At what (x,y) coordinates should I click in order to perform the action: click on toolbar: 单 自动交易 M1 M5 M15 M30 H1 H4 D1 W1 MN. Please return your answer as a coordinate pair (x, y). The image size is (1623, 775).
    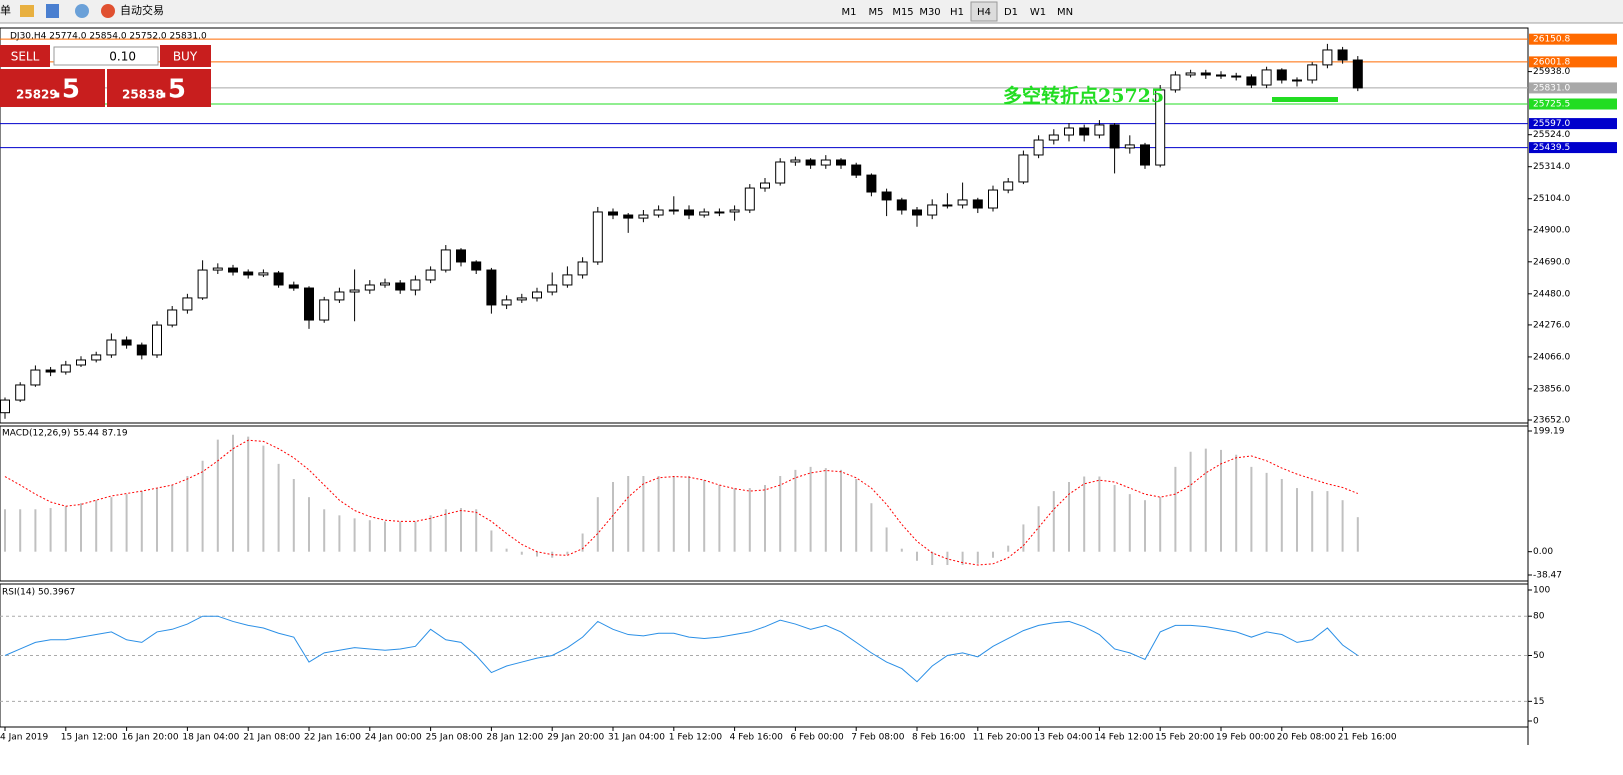
    Looking at the image, I should click on (811, 12).